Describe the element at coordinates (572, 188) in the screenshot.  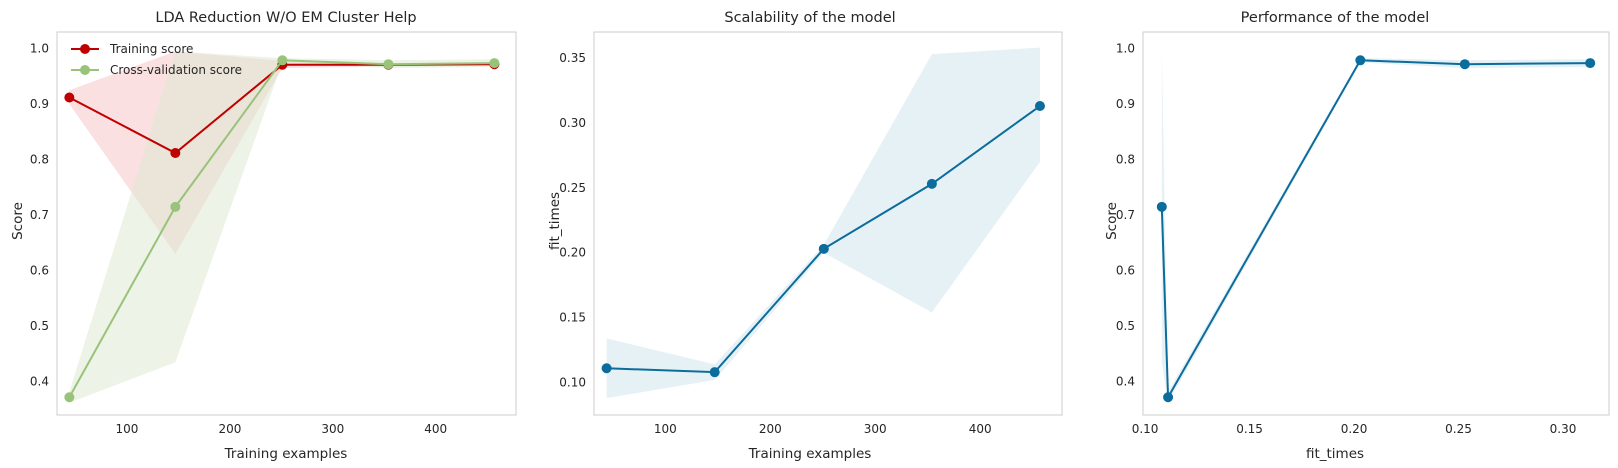
I see `y-tick-label: 0.25` at that location.